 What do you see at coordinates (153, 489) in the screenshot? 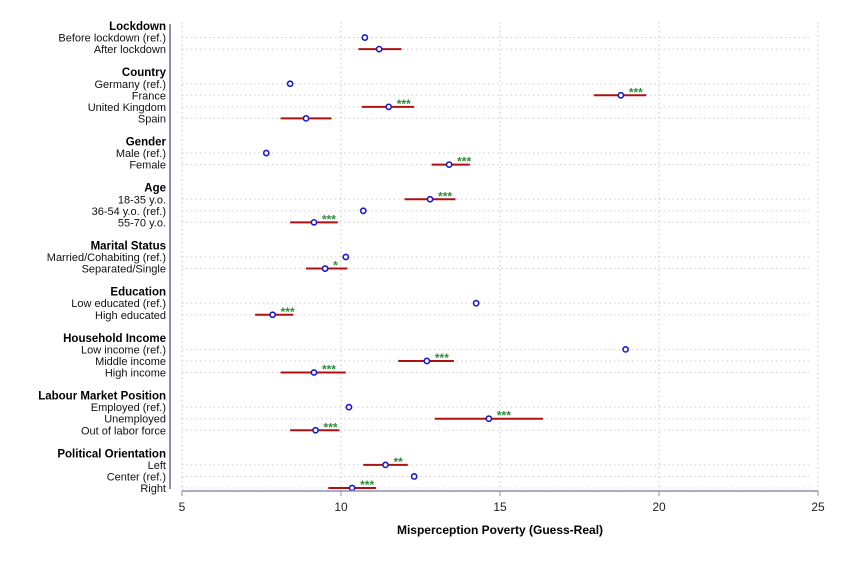
I see `row-label: Right` at bounding box center [153, 489].